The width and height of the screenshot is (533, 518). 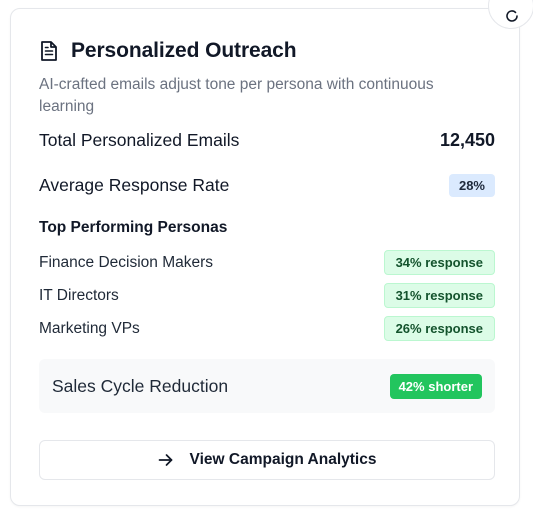 What do you see at coordinates (134, 185) in the screenshot?
I see `response-rate-label: Average Response Rate` at bounding box center [134, 185].